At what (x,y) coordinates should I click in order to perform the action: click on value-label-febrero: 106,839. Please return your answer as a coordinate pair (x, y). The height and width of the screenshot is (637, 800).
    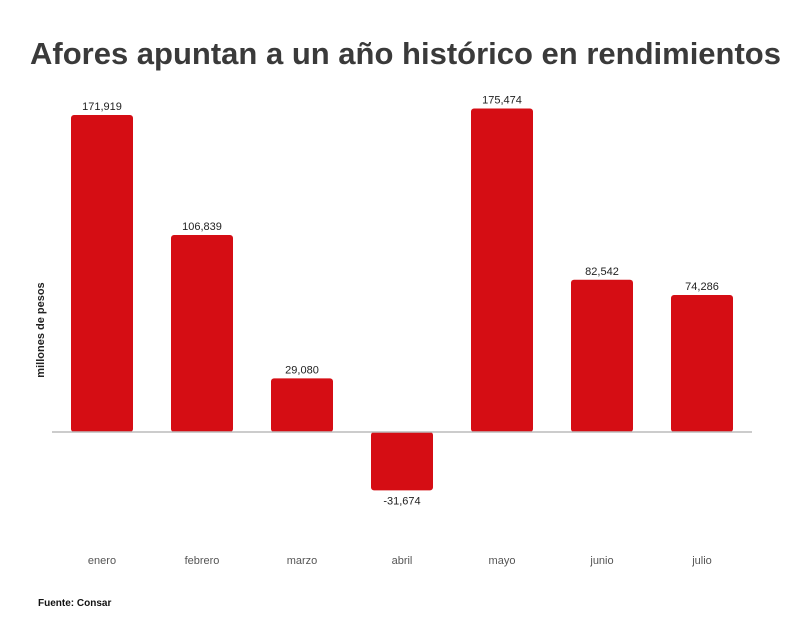
    Looking at the image, I should click on (202, 227).